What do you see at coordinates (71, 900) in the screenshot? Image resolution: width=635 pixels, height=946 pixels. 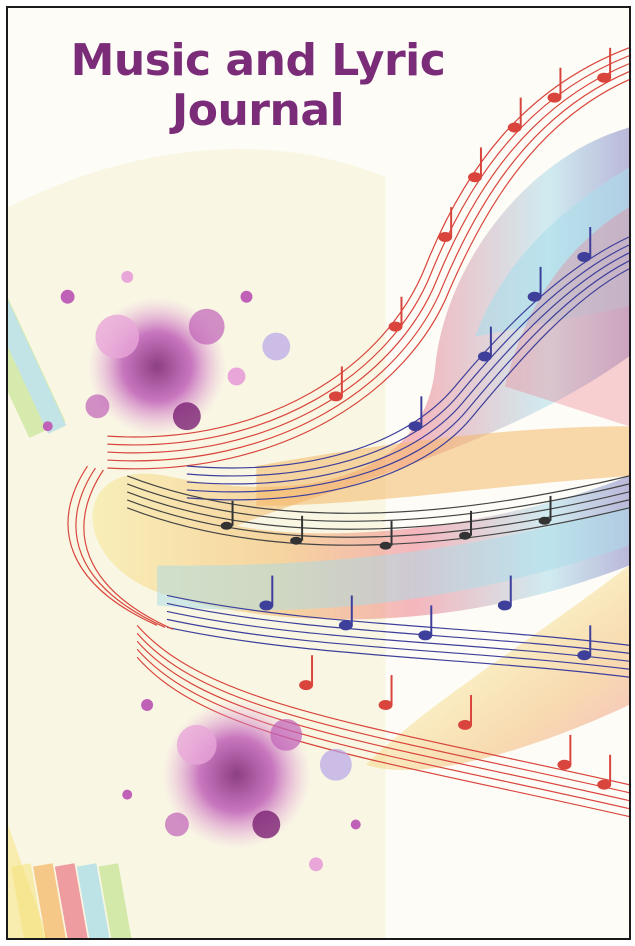 I see `rainbow-stripes-bottom` at bounding box center [71, 900].